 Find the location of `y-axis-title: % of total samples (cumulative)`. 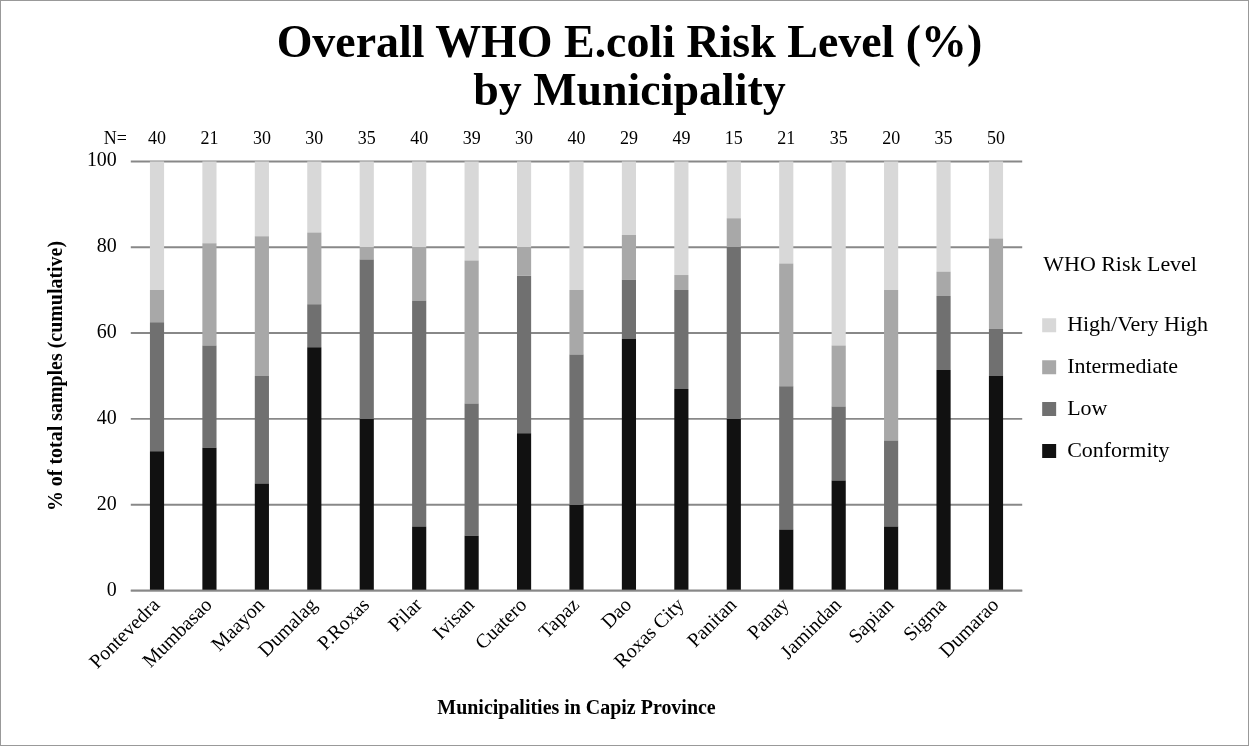

y-axis-title: % of total samples (cumulative) is located at coordinates (56, 376).